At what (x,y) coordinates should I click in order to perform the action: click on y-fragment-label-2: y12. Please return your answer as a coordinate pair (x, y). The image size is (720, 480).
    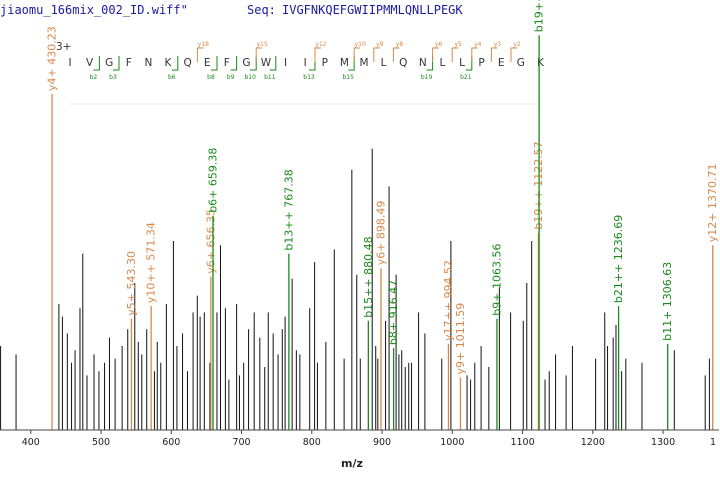
    Looking at the image, I should click on (320, 44).